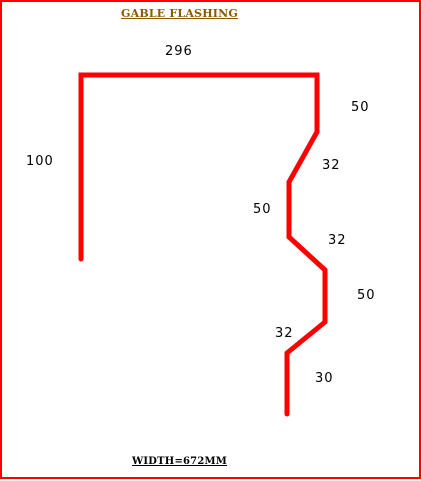 The image size is (421, 481). I want to click on dimension-seg-4: 32, so click(337, 240).